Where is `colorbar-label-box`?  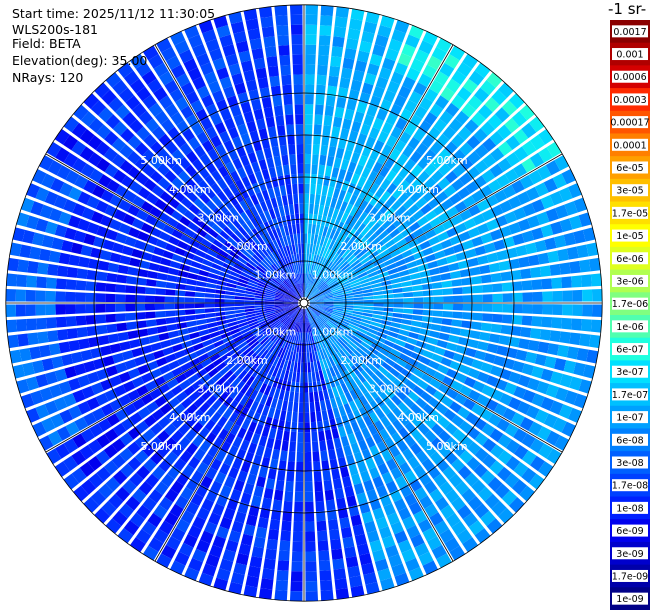
colorbar-label-box is located at coordinates (630, 99).